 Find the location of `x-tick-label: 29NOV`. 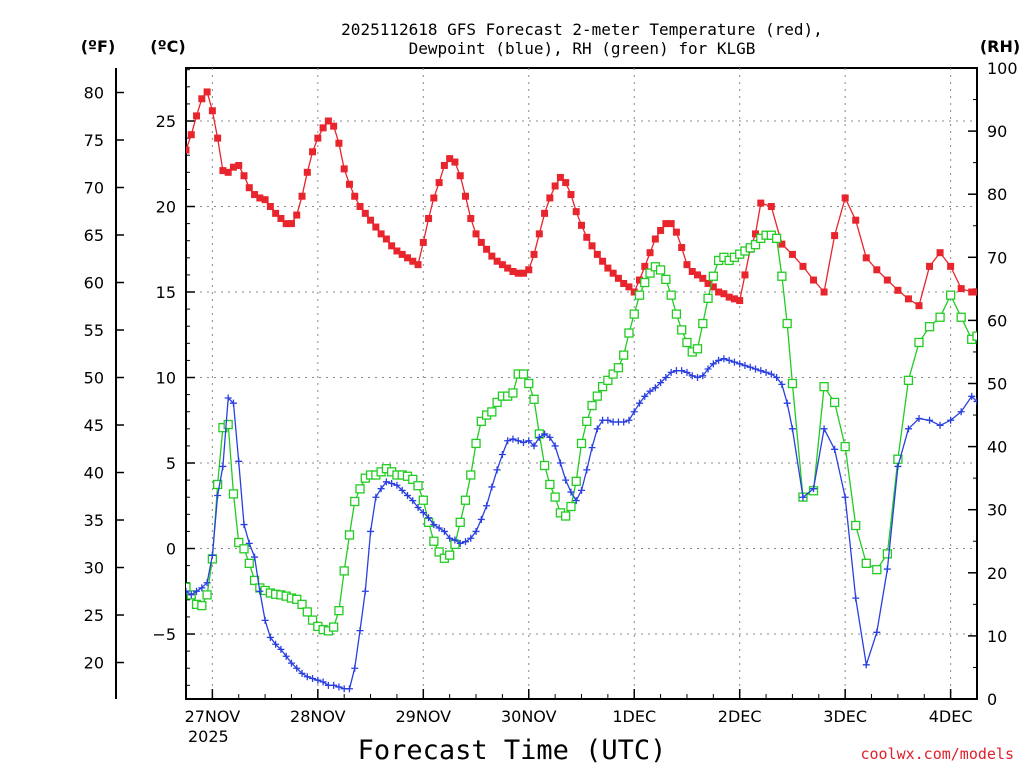

x-tick-label: 29NOV is located at coordinates (424, 716).